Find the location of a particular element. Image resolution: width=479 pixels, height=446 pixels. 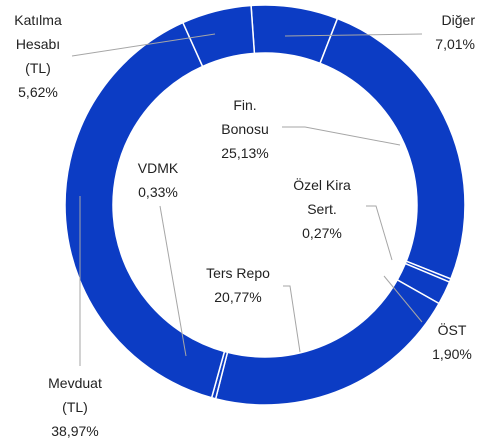

category-label: Katılma Hesabı (TL) is located at coordinates (38, 44).